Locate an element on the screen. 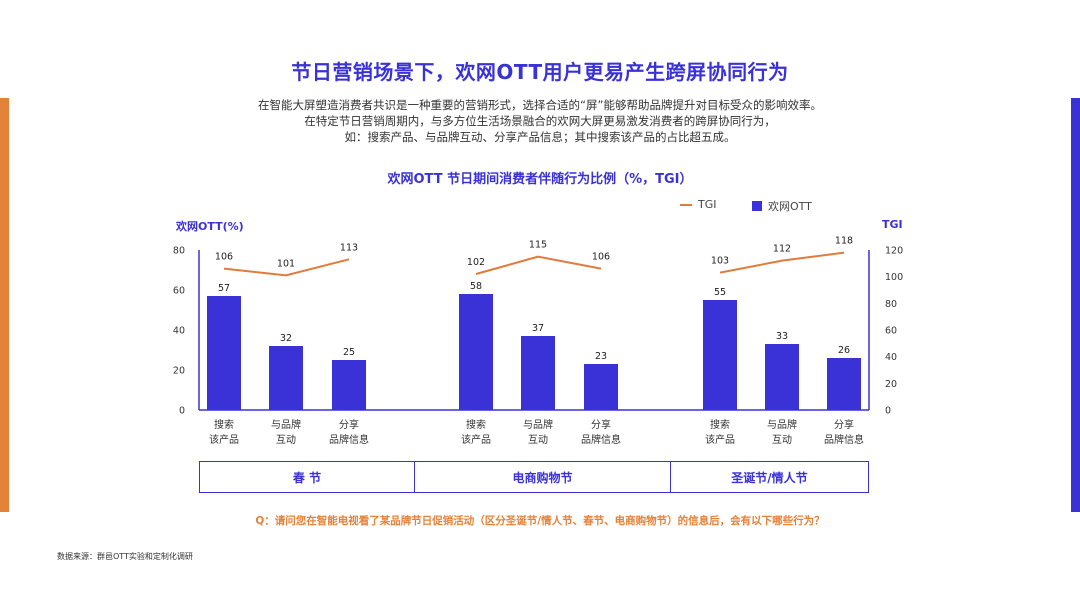 The image size is (1080, 608). bar-value-label: 25 is located at coordinates (349, 352).